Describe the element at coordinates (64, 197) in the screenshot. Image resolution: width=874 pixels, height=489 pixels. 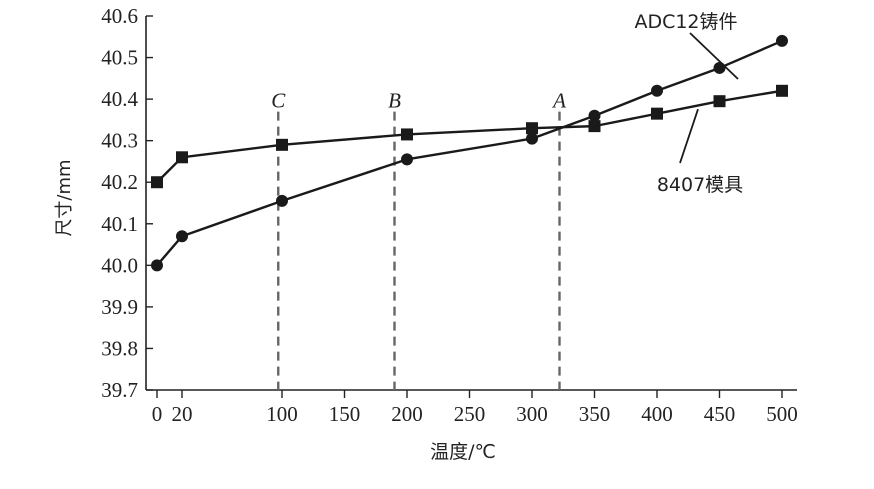
I see `y-axis-label: 尺寸/mm` at that location.